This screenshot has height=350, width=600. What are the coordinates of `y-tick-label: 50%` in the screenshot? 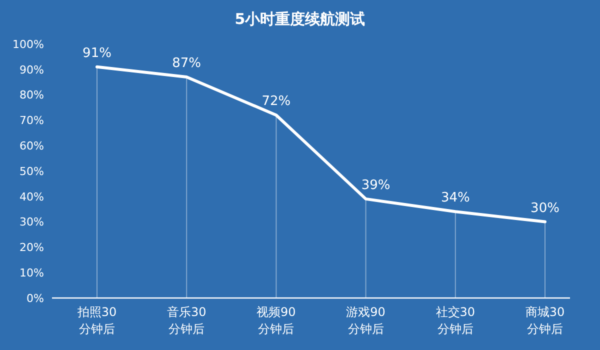 It's located at (32, 171).